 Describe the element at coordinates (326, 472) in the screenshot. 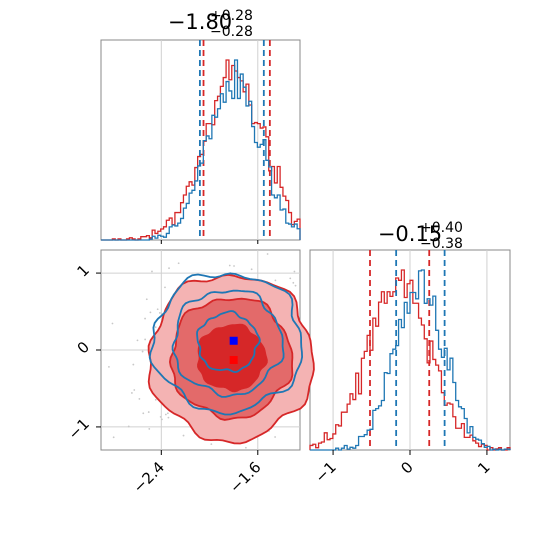

I see `param2-xtick-label: −1` at that location.